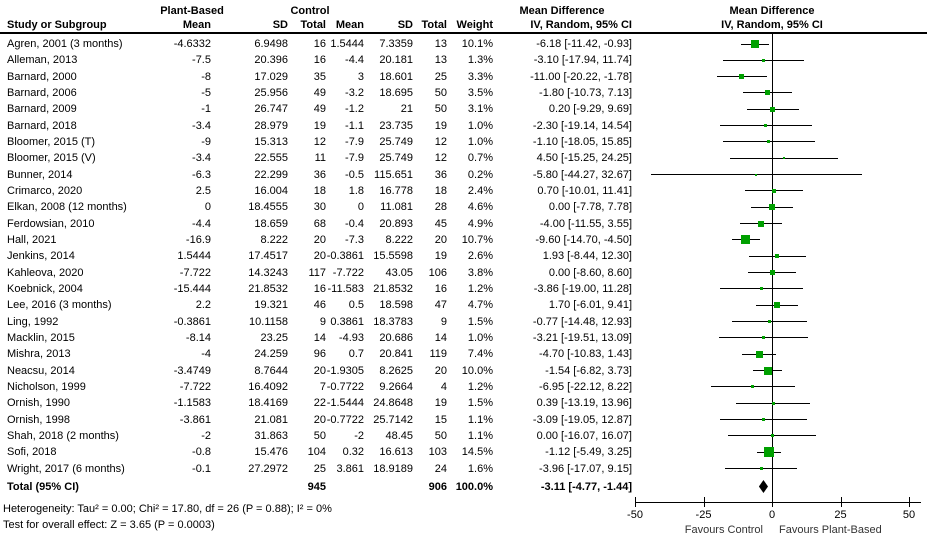 The width and height of the screenshot is (927, 544). I want to click on study-sd1: 6.9498, so click(271, 44).